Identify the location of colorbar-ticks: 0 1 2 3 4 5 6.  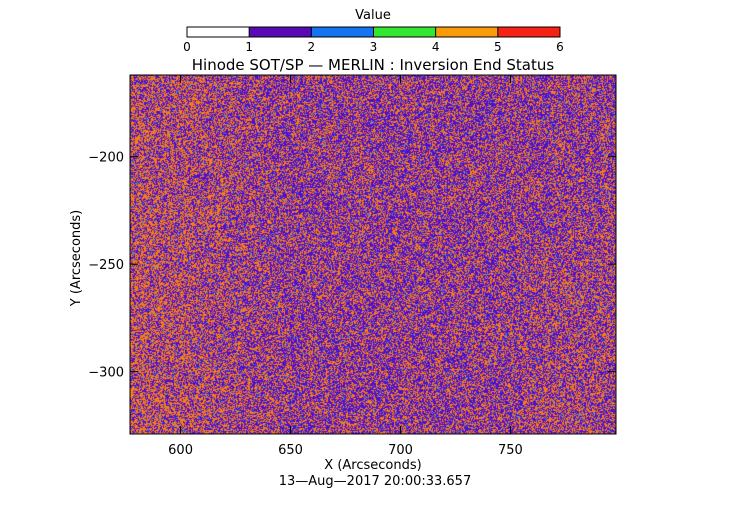
(373, 40).